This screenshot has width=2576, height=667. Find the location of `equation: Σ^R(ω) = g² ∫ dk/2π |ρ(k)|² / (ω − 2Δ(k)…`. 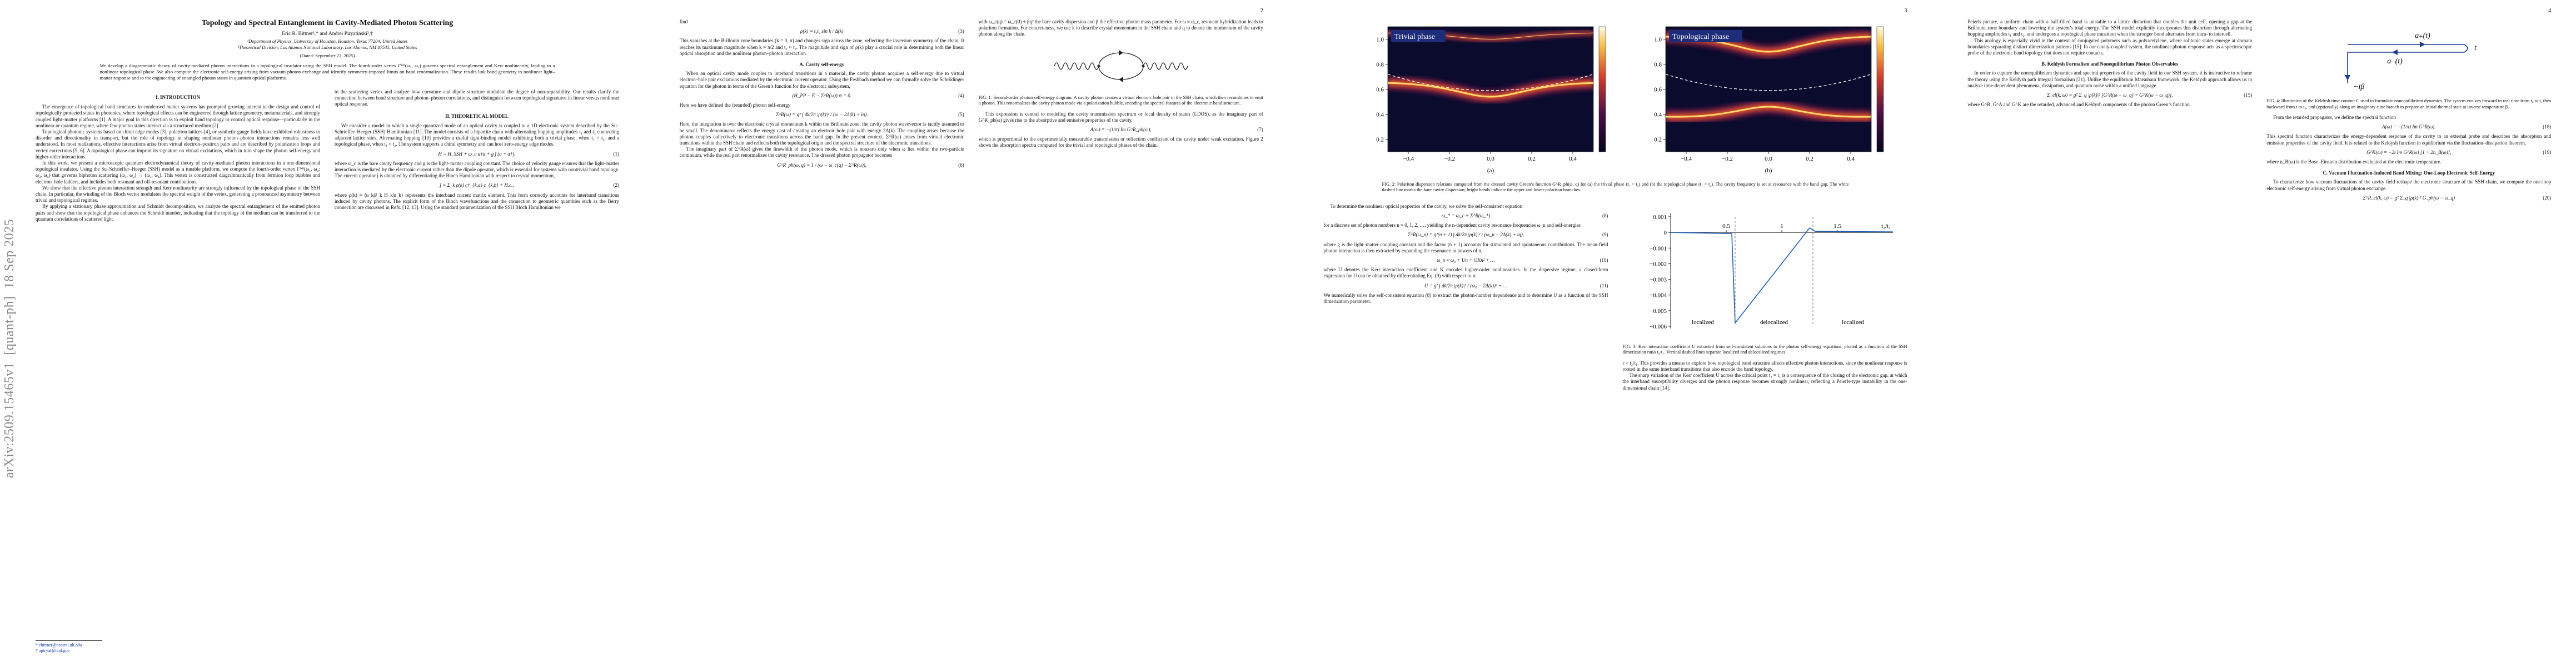

equation: Σ^R(ω) = g² ∫ dk/2π |ρ(k)|² / (ω − 2Δ(k)… is located at coordinates (822, 115).